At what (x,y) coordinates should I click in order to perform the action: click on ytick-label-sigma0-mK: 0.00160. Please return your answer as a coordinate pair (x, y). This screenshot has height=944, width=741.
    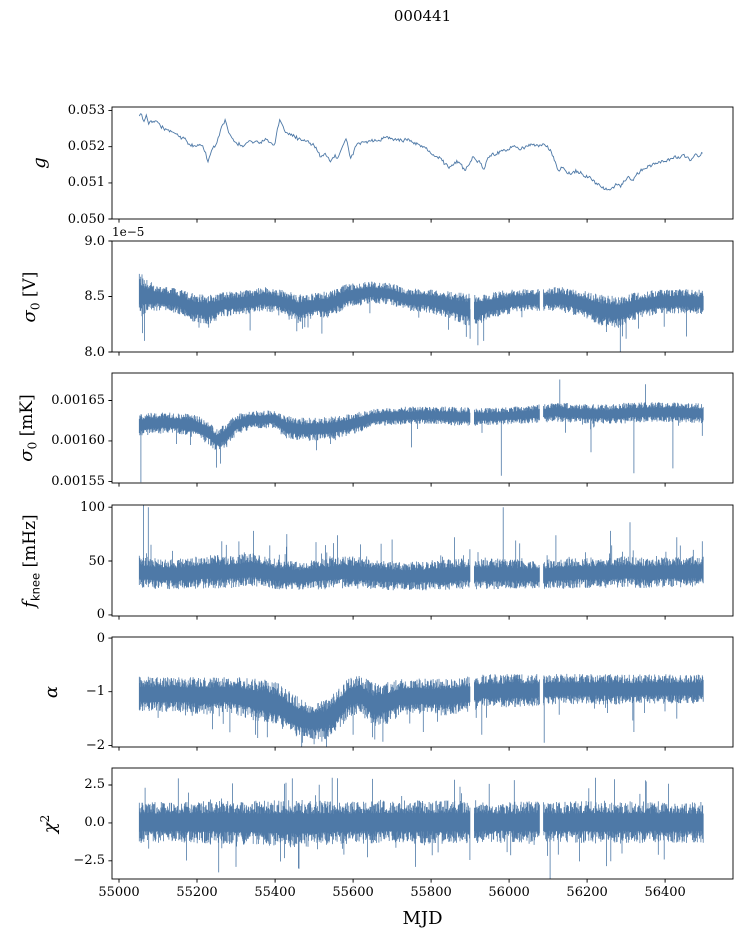
    Looking at the image, I should click on (78, 441).